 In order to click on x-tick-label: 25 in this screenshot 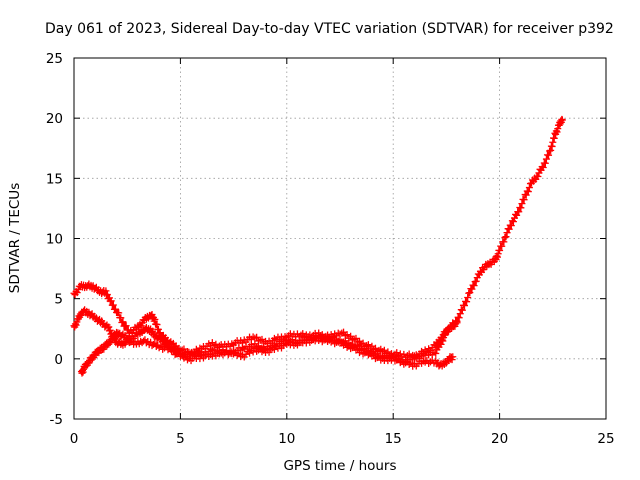, I will do `click(605, 439)`.